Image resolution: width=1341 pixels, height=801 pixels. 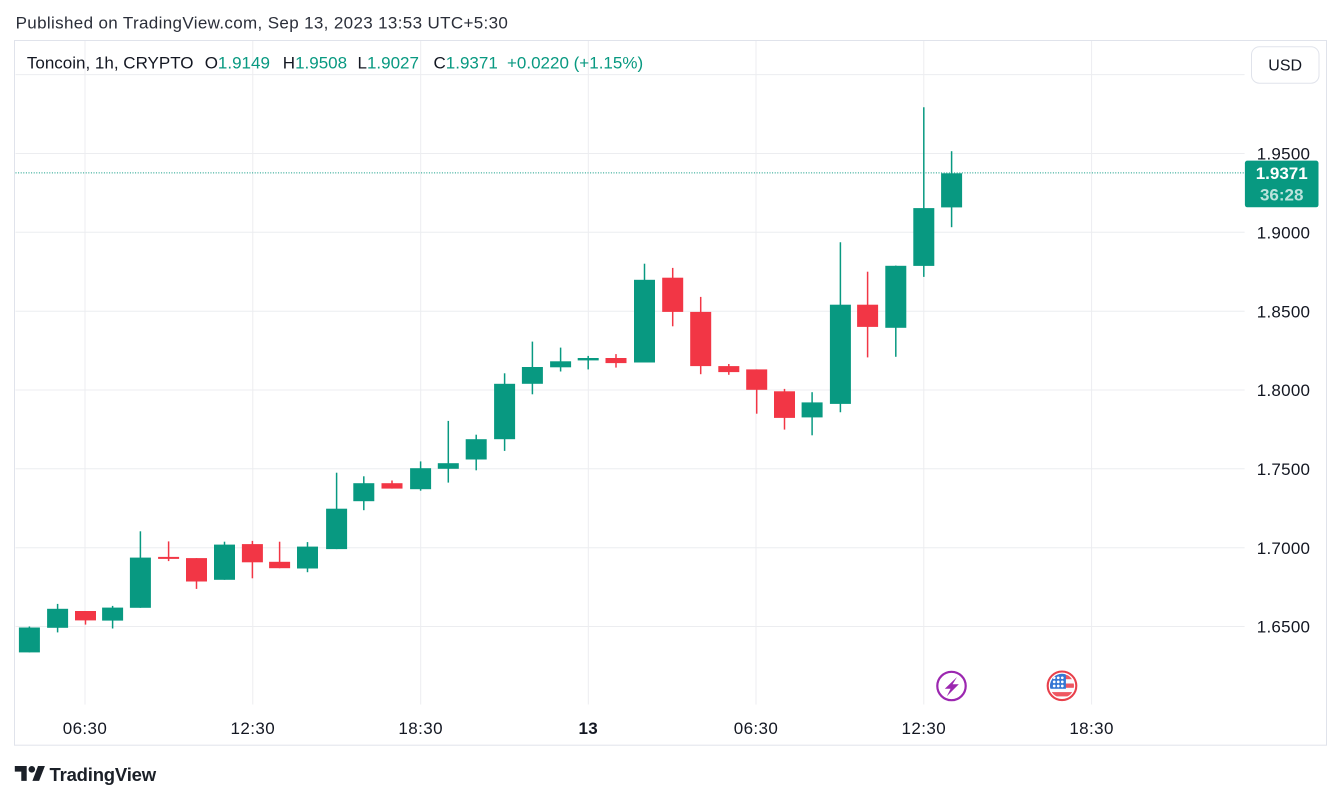 What do you see at coordinates (110, 63) in the screenshot?
I see `svg-text: Toncoin, 1h, CRYPTO` at bounding box center [110, 63].